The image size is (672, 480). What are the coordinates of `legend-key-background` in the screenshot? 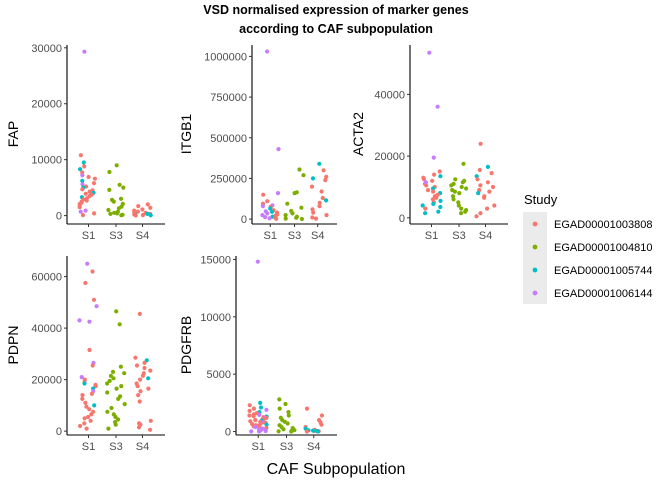 It's located at (535, 258).